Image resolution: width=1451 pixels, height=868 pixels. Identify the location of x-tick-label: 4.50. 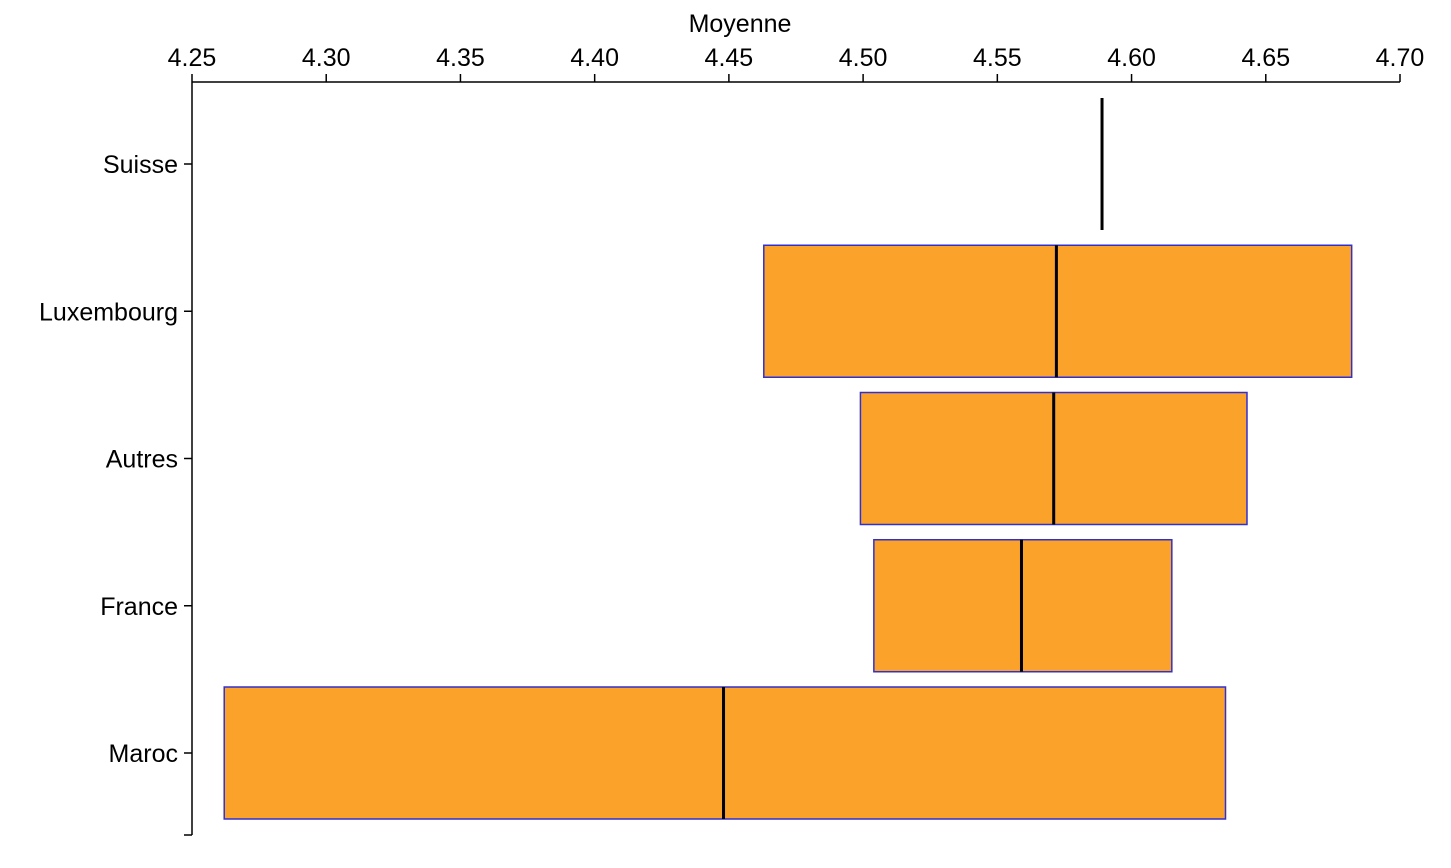
(863, 58).